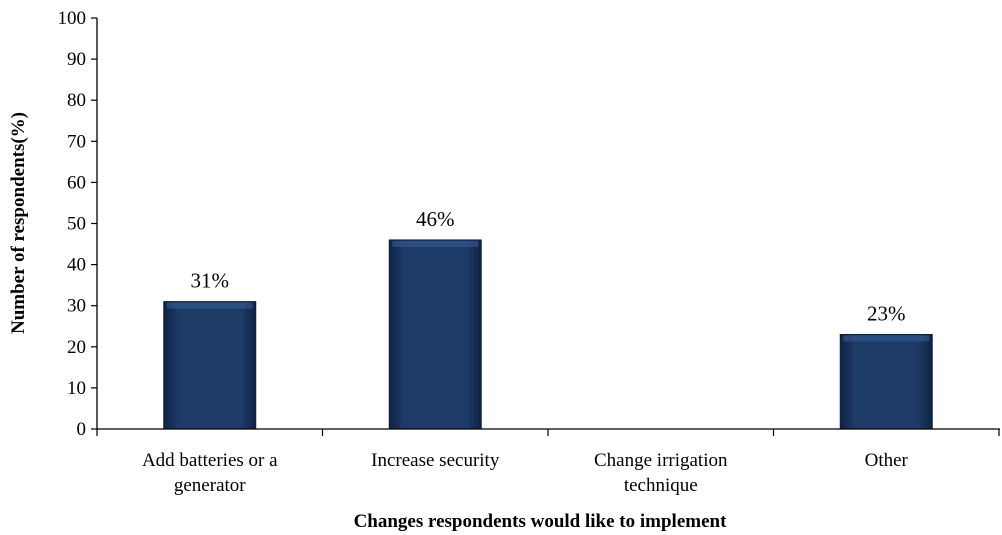  Describe the element at coordinates (210, 460) in the screenshot. I see `x-category-label: Add batteries or a` at that location.